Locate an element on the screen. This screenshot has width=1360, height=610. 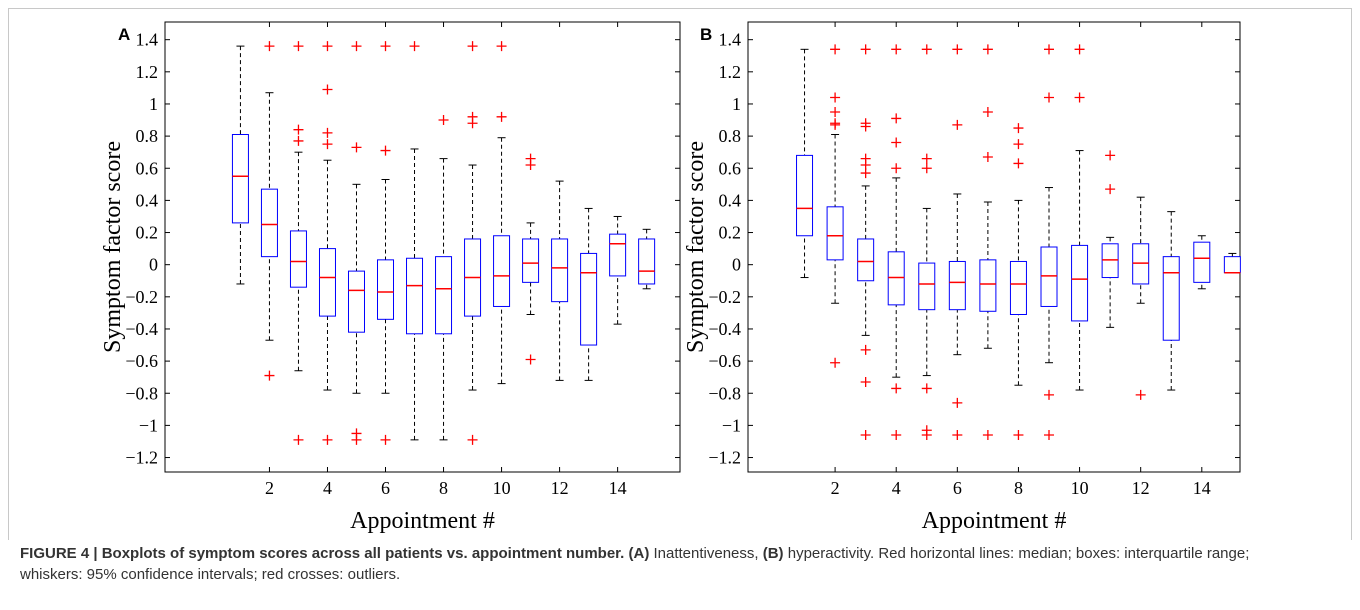
caption-bold: (B) is located at coordinates (773, 553).